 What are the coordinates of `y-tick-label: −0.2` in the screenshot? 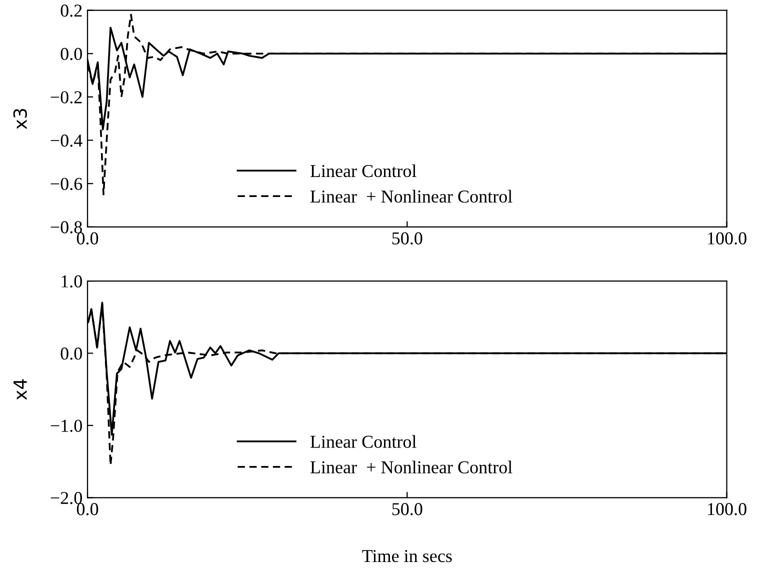 It's located at (66, 97).